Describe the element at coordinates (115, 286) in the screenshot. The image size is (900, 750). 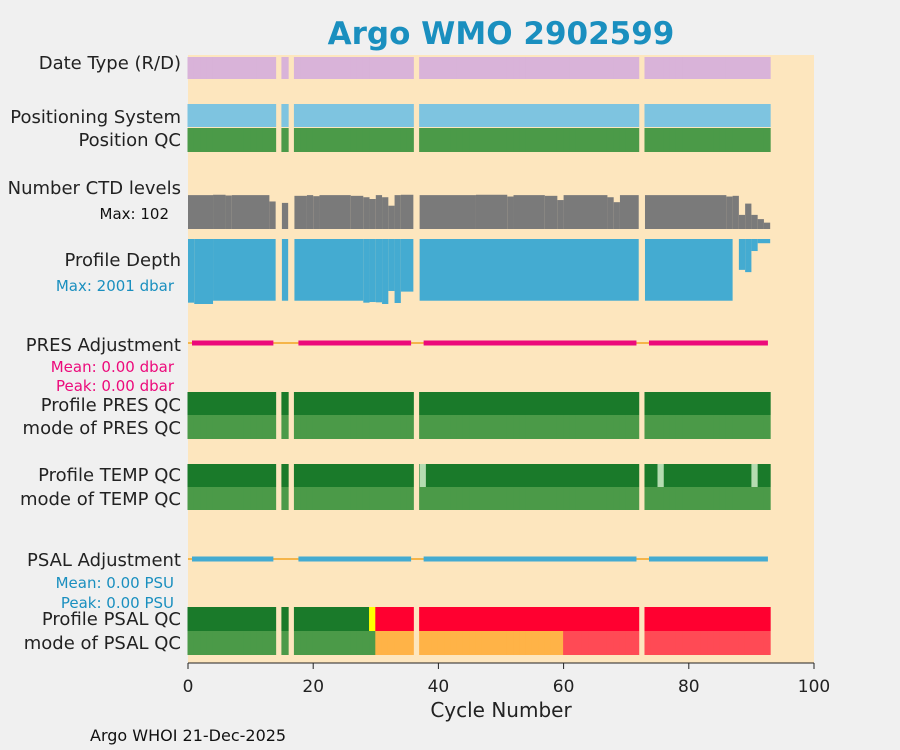
I see `depth-max-label: Max: 2001 dbar` at that location.